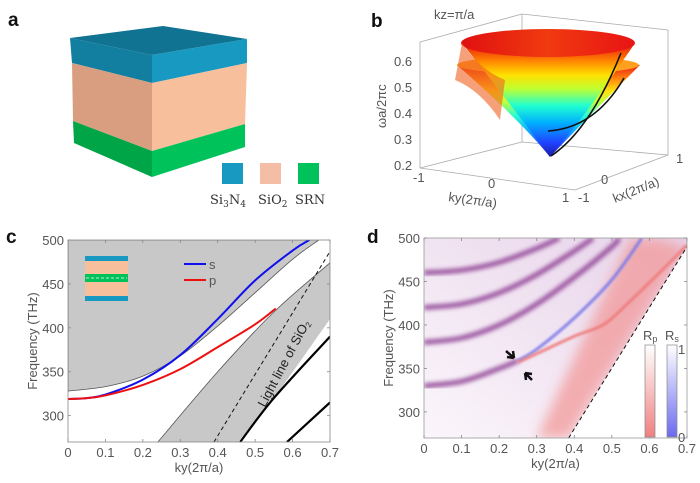 This screenshot has height=483, width=700. I want to click on sio2-left-face, so click(112, 107).